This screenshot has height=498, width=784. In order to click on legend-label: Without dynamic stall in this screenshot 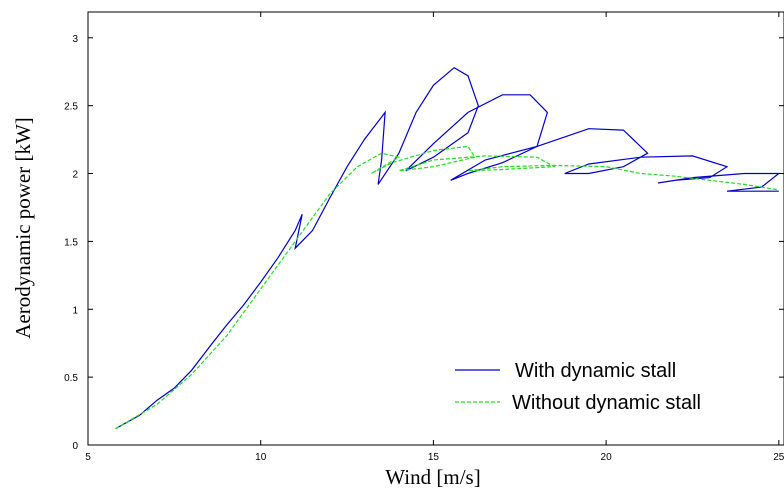, I will do `click(606, 403)`.